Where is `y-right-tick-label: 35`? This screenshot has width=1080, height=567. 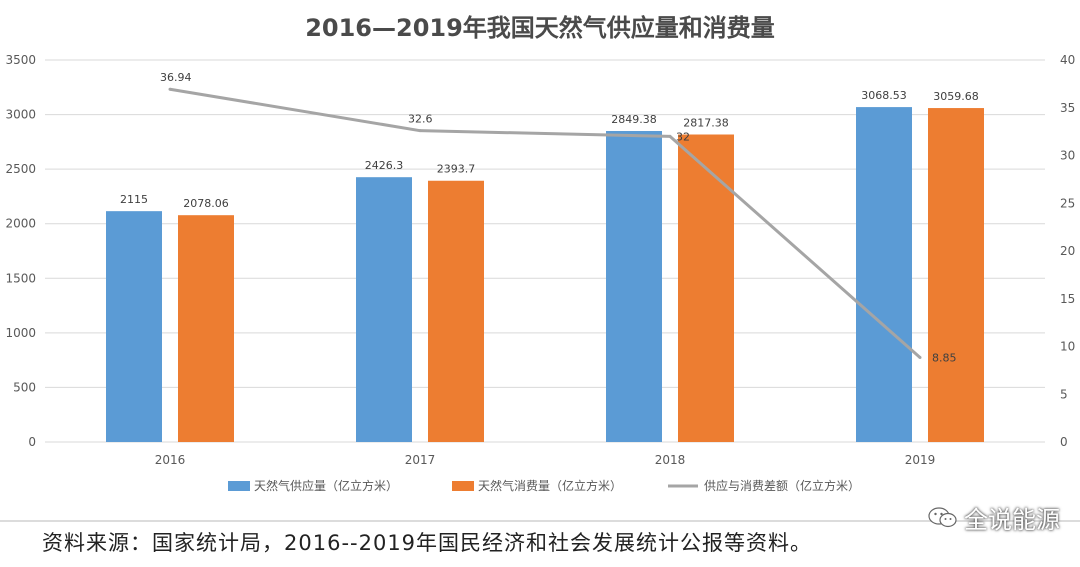
y-right-tick-label: 35 is located at coordinates (1067, 108).